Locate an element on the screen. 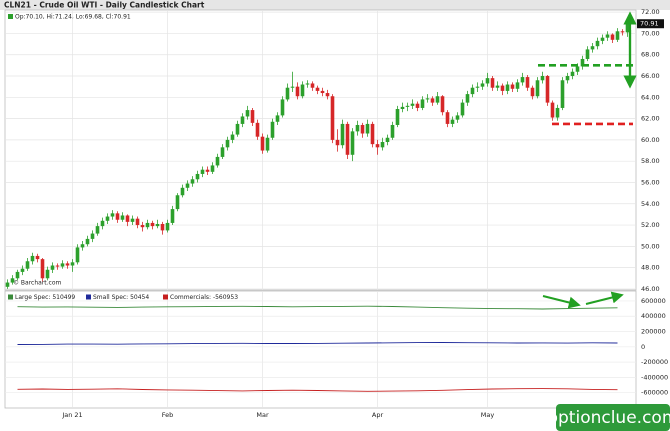  y-tick-label: 68.00 is located at coordinates (650, 55).